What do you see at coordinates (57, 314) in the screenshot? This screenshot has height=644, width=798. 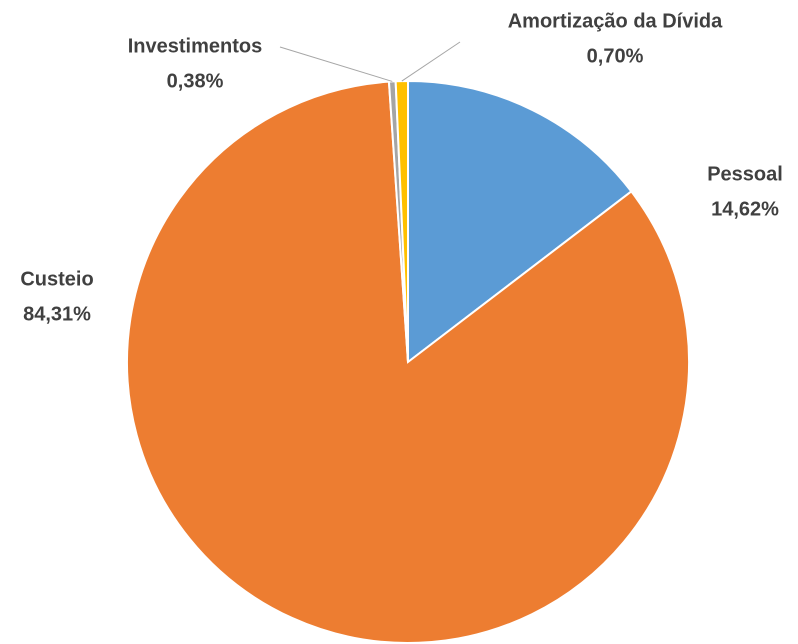 I see `slice-value-label: 84,31%` at bounding box center [57, 314].